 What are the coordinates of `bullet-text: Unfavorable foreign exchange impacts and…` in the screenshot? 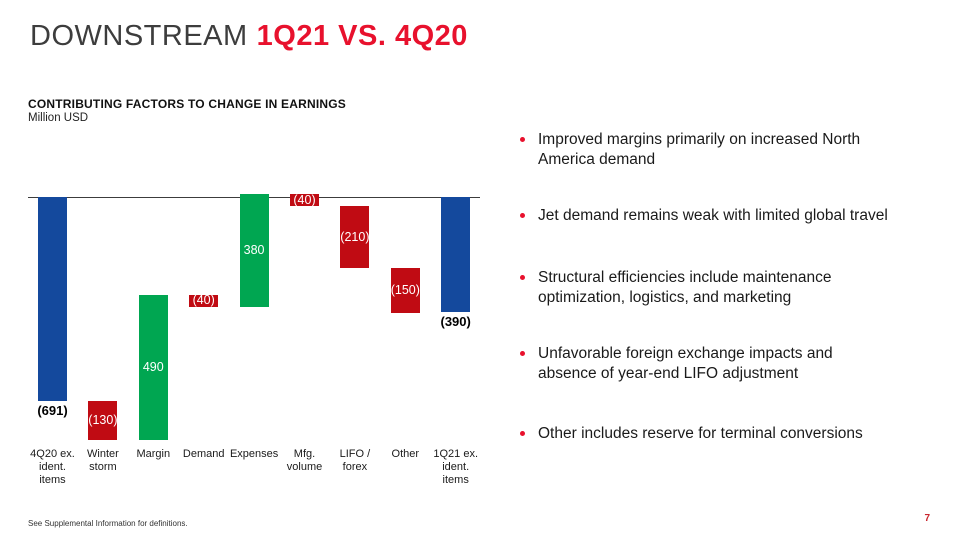 It's located at (685, 363).